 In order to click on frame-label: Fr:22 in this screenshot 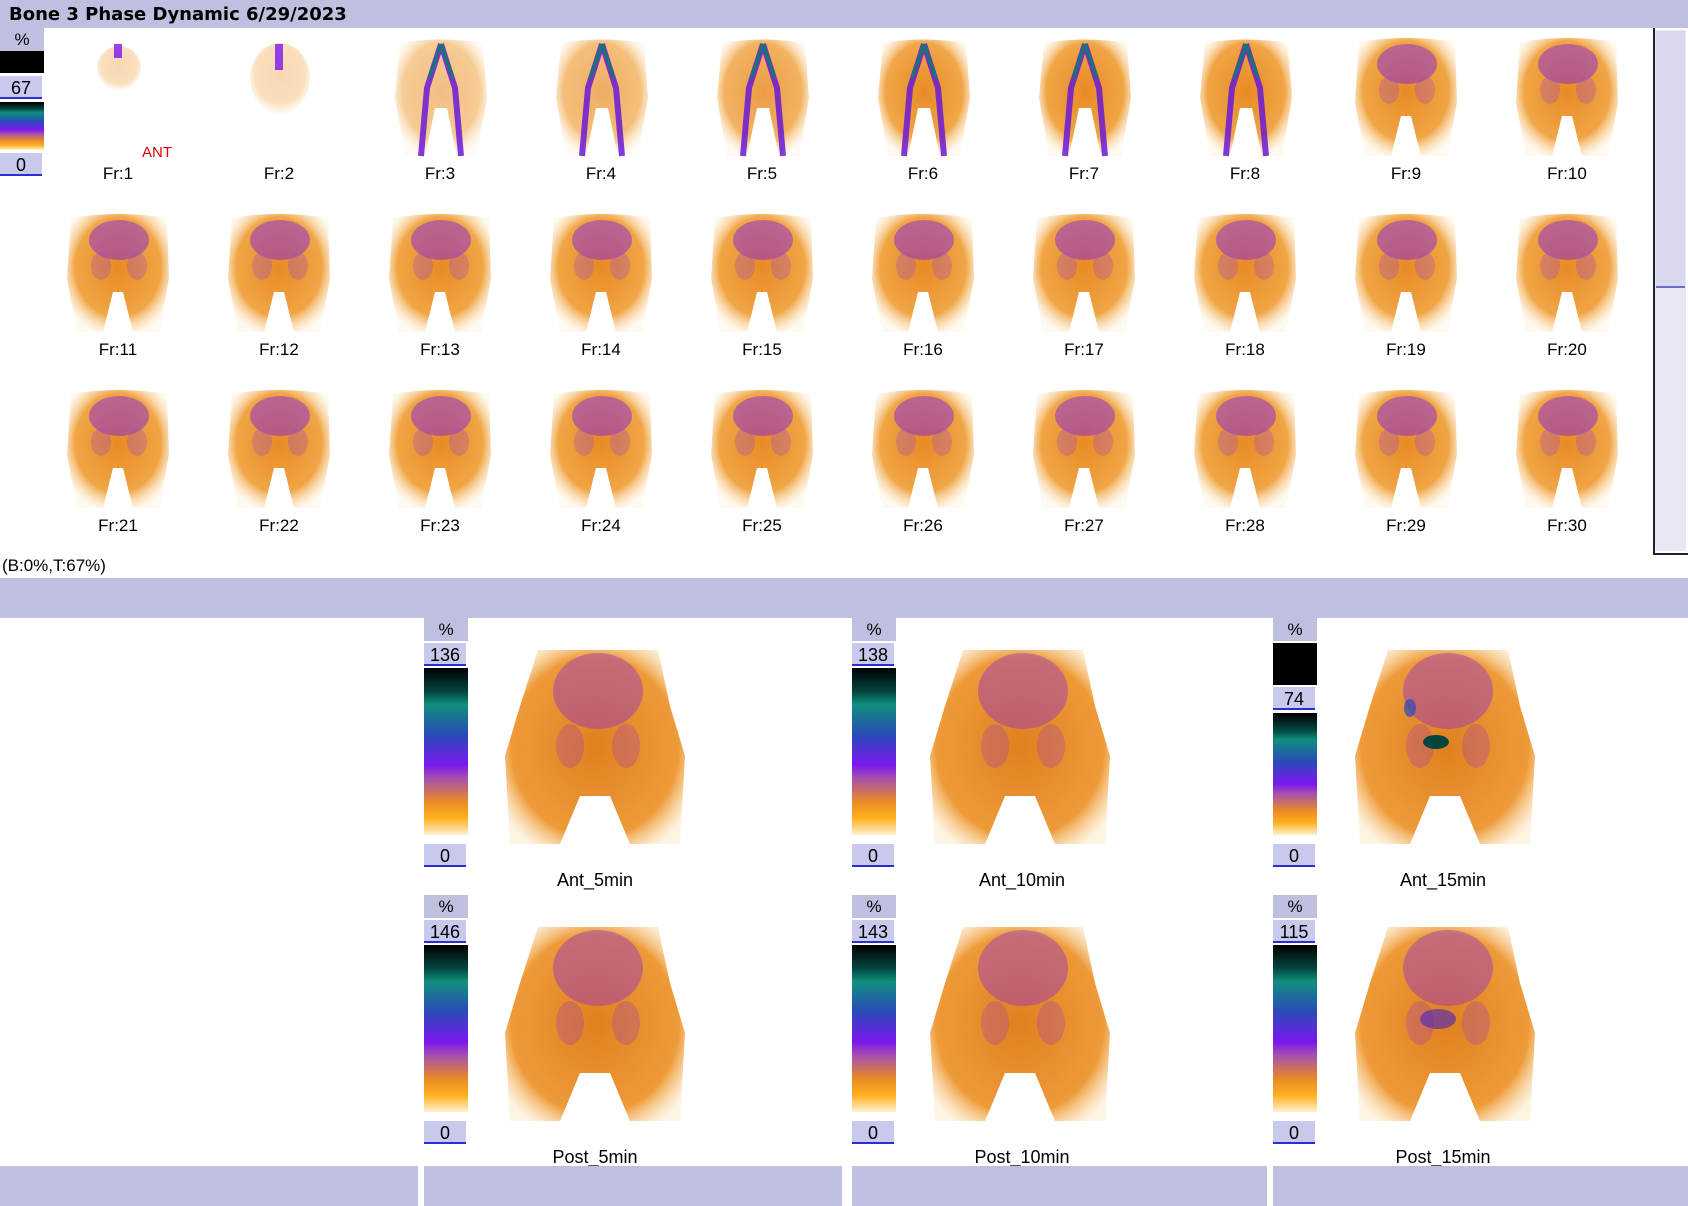, I will do `click(279, 525)`.